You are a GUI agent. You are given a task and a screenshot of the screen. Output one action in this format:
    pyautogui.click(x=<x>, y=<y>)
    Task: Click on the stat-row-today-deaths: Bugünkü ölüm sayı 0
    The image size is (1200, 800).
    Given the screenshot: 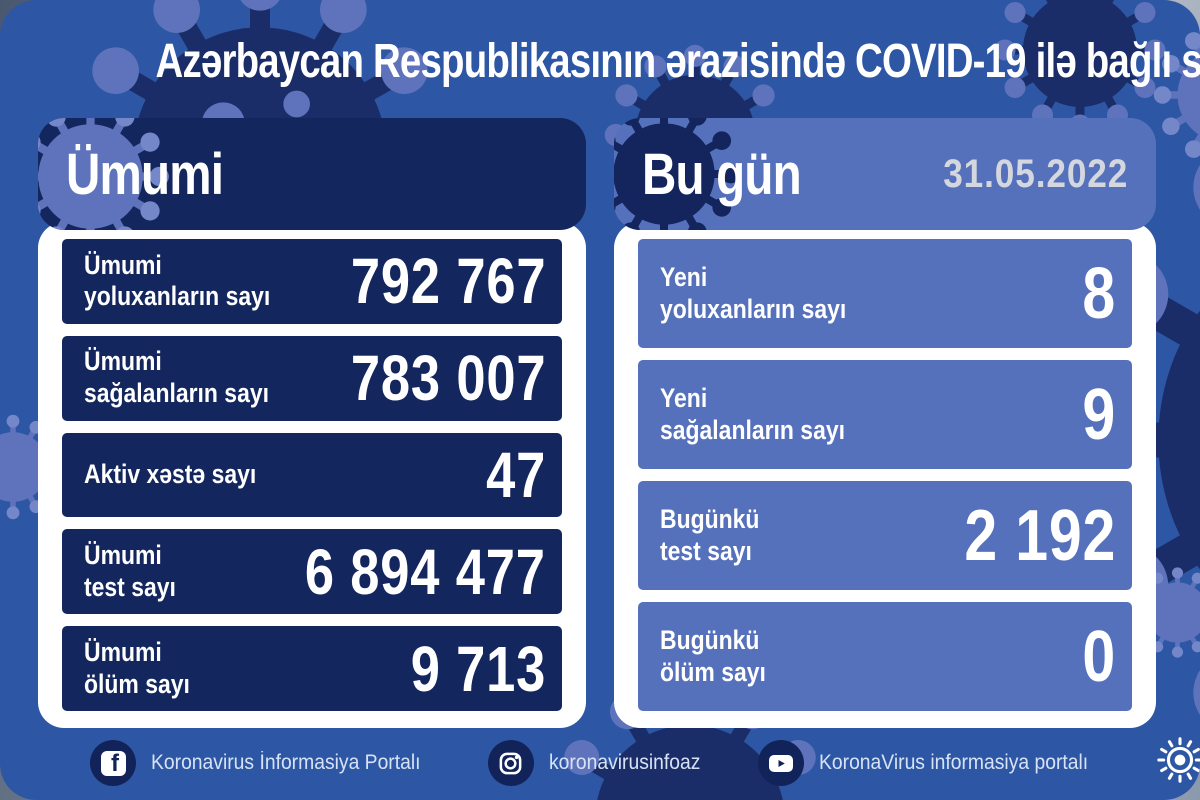 What is the action you would take?
    pyautogui.click(x=885, y=656)
    